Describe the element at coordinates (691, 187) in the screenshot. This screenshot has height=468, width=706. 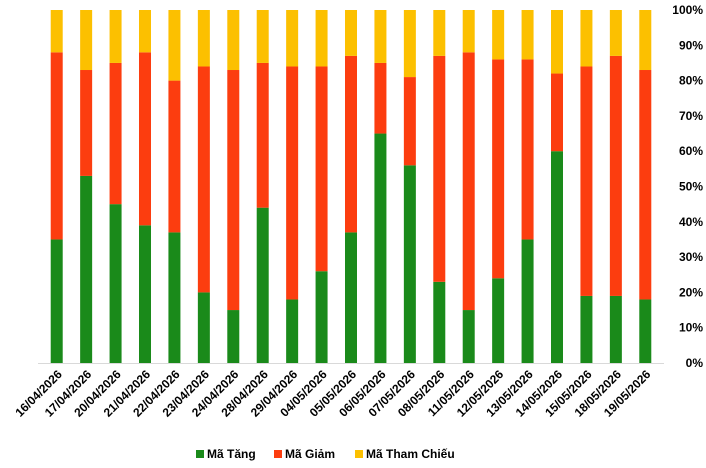
I see `y-tick-label: 50%` at that location.